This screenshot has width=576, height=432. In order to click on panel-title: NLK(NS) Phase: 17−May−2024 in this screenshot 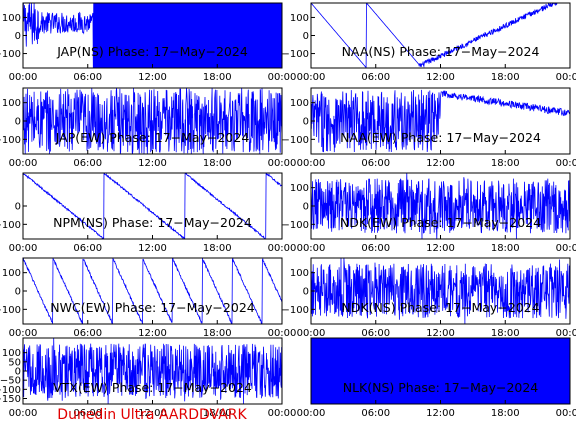, I will do `click(441, 387)`.